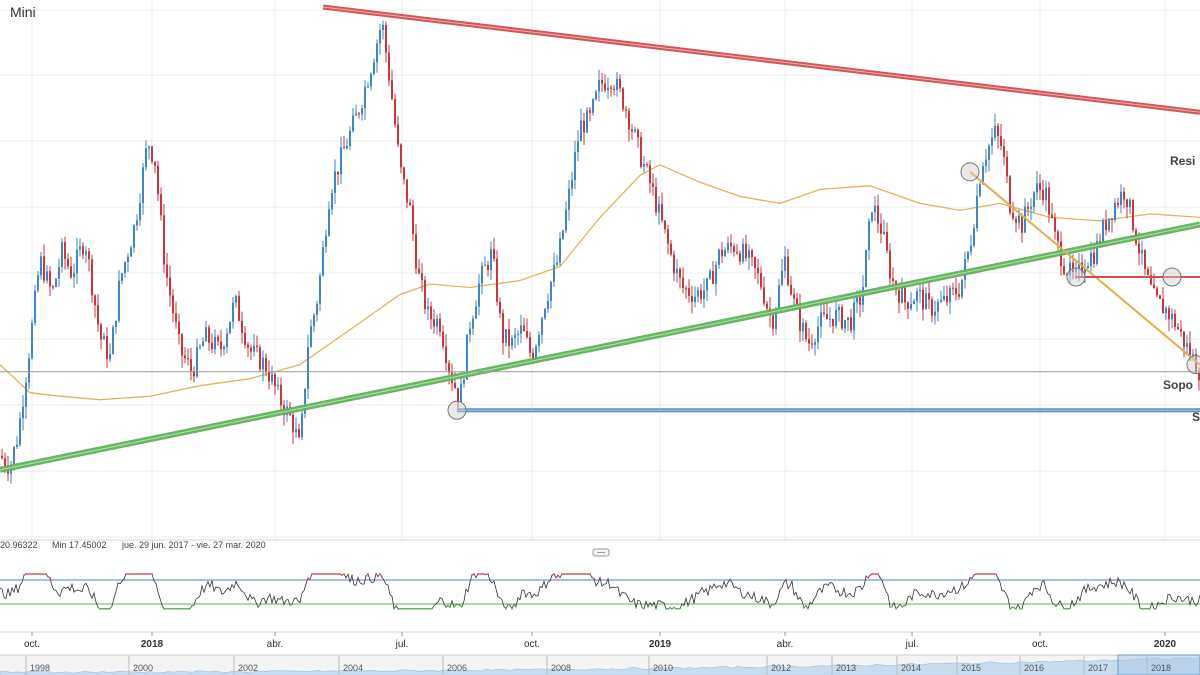 This screenshot has width=1200, height=675. I want to click on info-max: 20.96322, so click(19, 545).